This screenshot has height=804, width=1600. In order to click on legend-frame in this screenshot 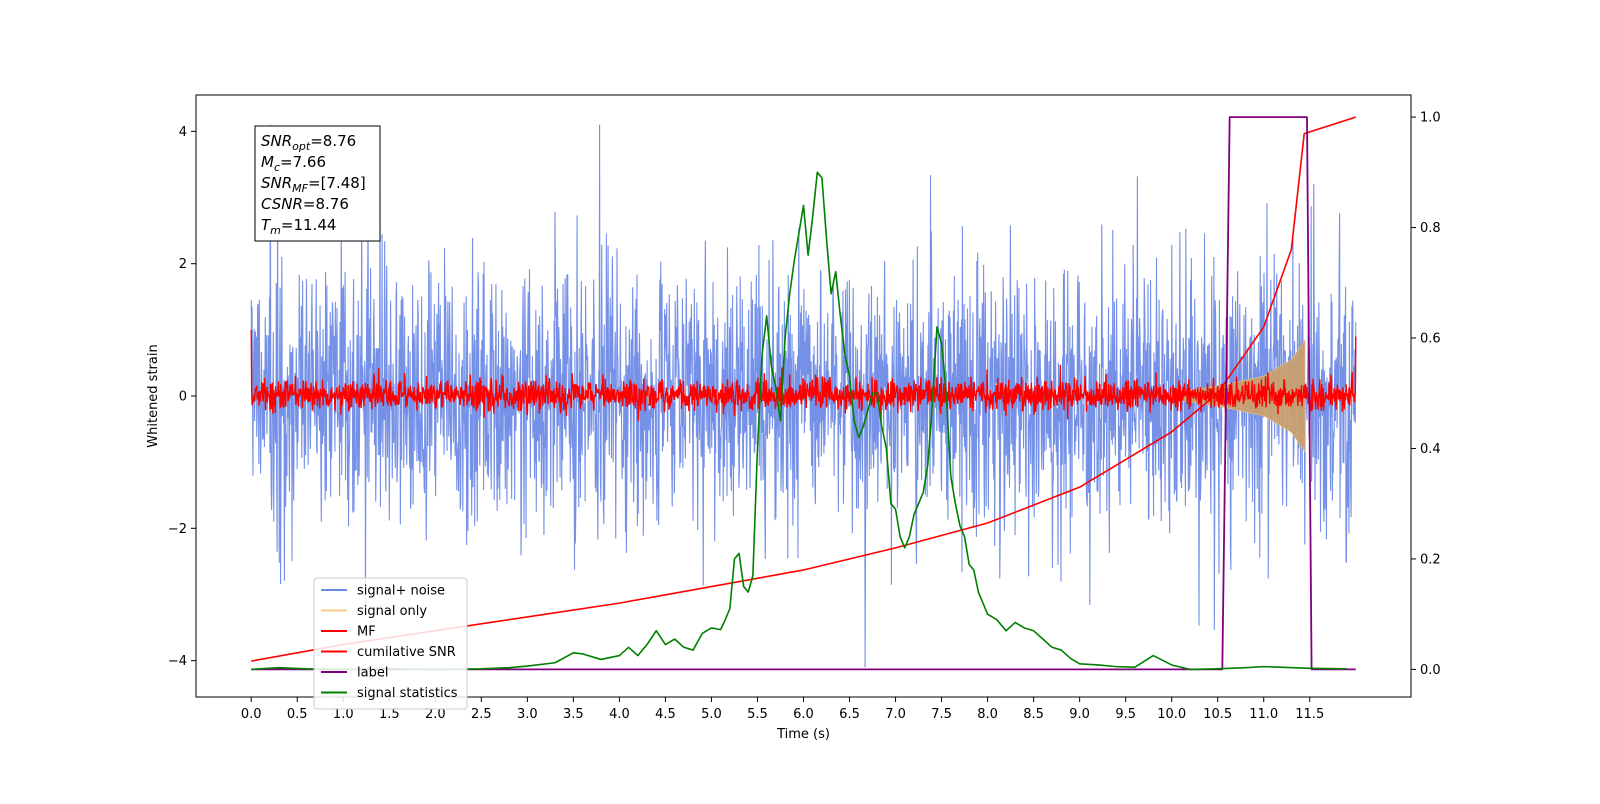, I will do `click(390, 643)`.